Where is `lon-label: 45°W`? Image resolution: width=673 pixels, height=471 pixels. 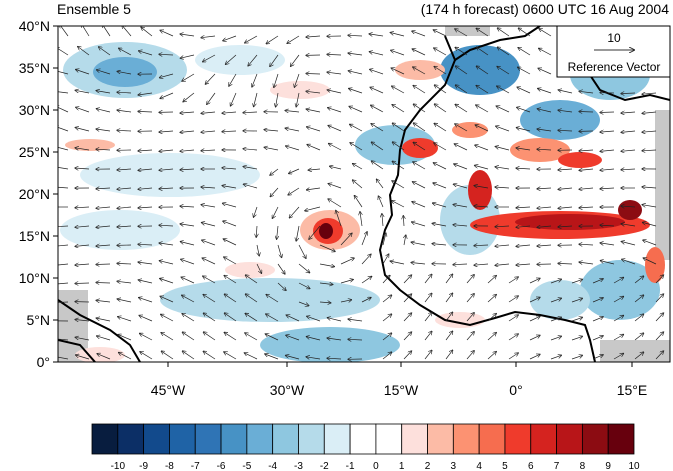
lon-label: 45°W is located at coordinates (168, 390).